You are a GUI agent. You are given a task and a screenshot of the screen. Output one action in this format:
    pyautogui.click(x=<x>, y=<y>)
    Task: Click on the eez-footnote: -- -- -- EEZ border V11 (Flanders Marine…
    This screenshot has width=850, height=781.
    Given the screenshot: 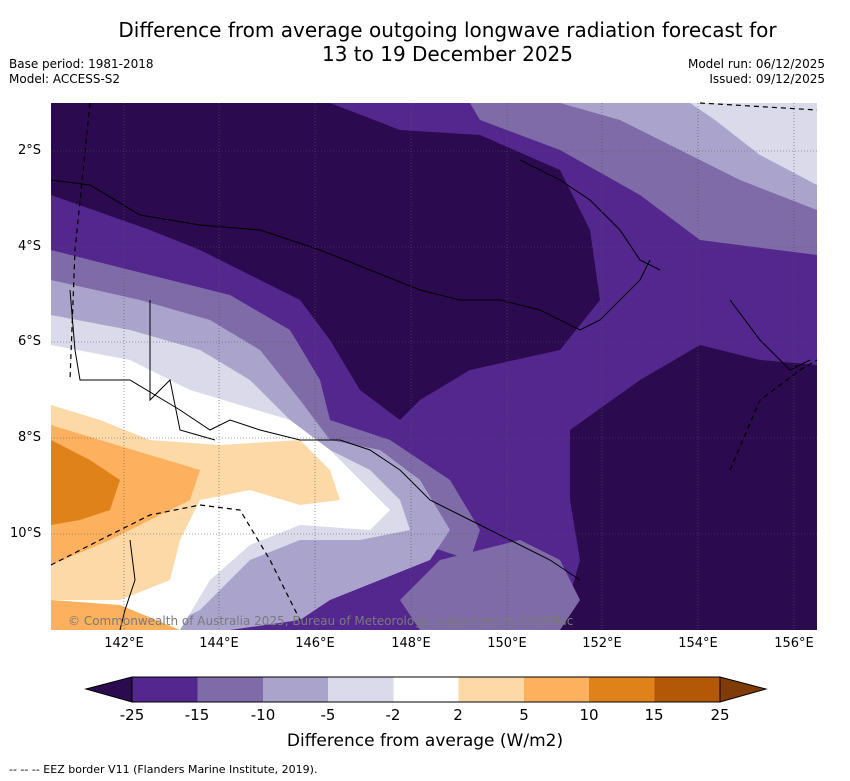 What is the action you would take?
    pyautogui.click(x=163, y=769)
    